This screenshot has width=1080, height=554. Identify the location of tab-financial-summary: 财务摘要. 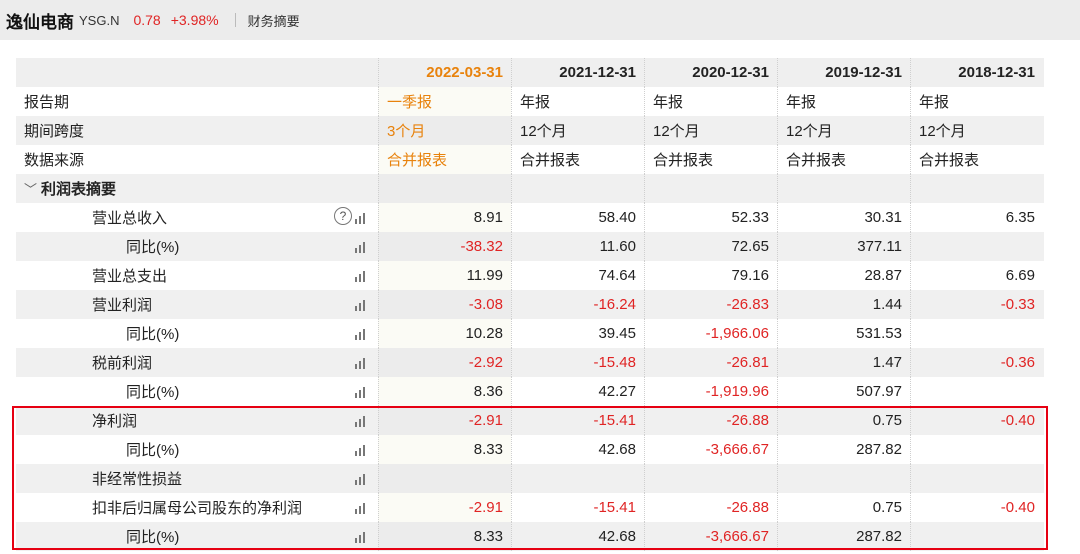
(273, 21).